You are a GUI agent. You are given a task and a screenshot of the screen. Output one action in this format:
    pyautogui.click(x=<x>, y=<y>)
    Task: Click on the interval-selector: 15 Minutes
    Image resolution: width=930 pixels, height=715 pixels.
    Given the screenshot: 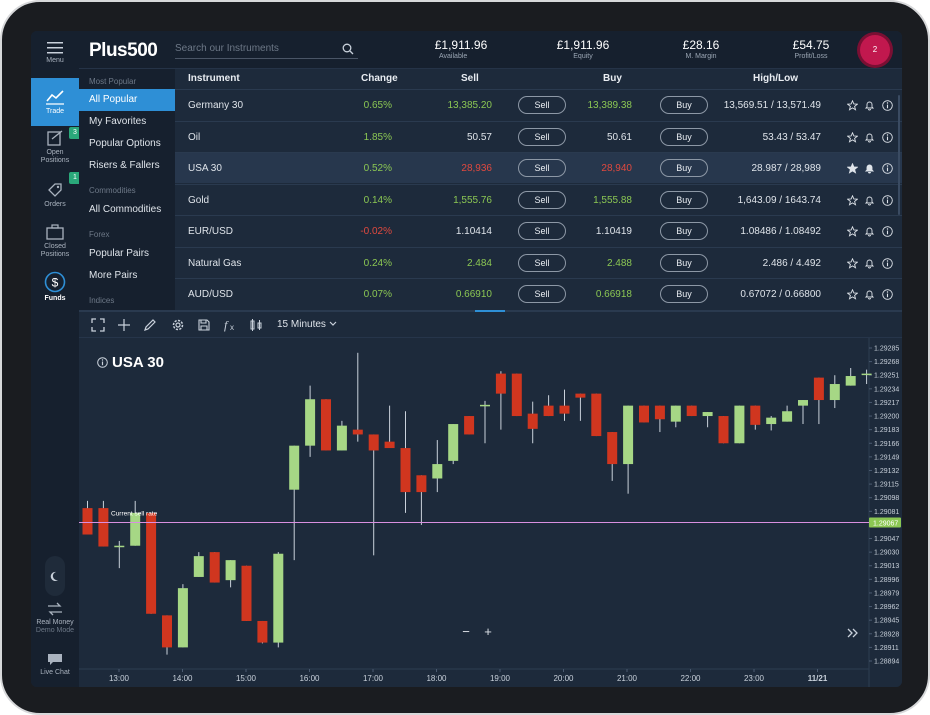 What is the action you would take?
    pyautogui.click(x=307, y=324)
    